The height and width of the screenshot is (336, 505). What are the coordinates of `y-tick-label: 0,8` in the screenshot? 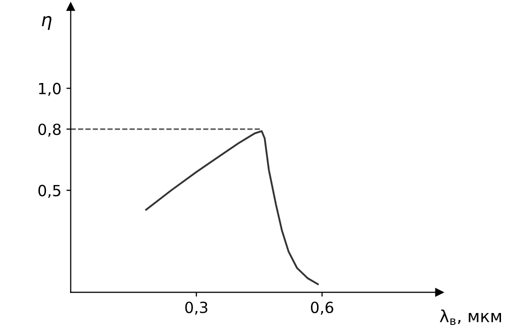 It's located at (49, 130).